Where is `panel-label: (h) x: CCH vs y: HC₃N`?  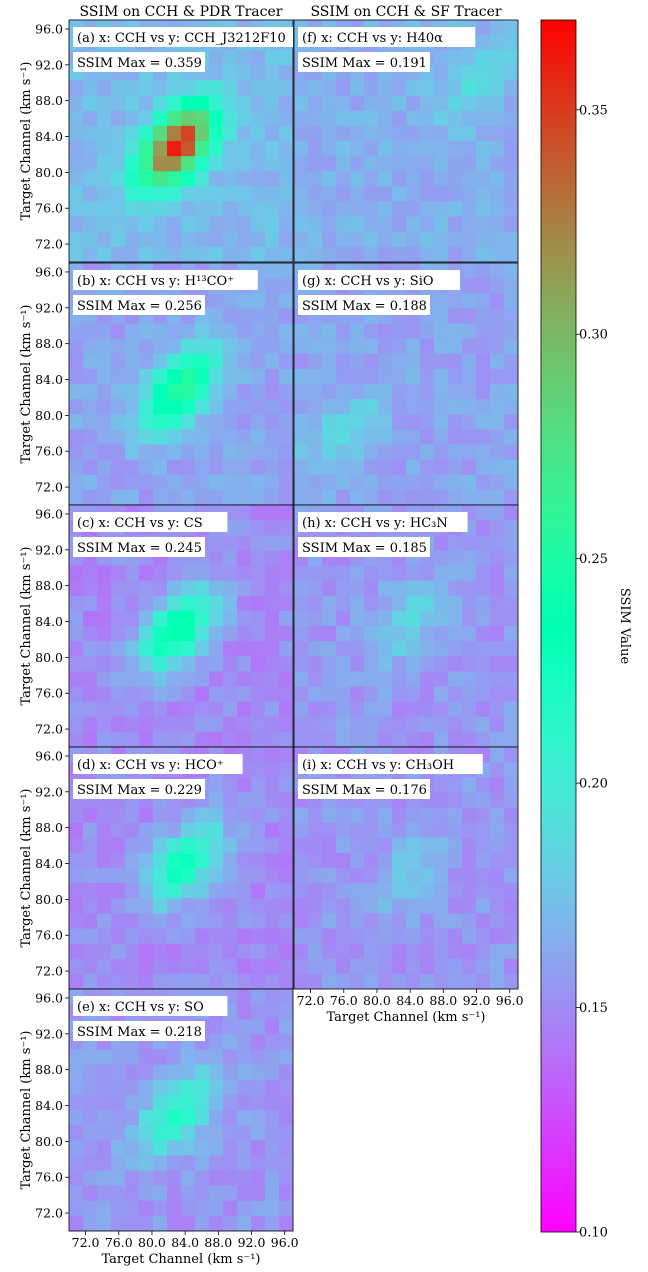 panel-label: (h) x: CCH vs y: HC₃N is located at coordinates (375, 523).